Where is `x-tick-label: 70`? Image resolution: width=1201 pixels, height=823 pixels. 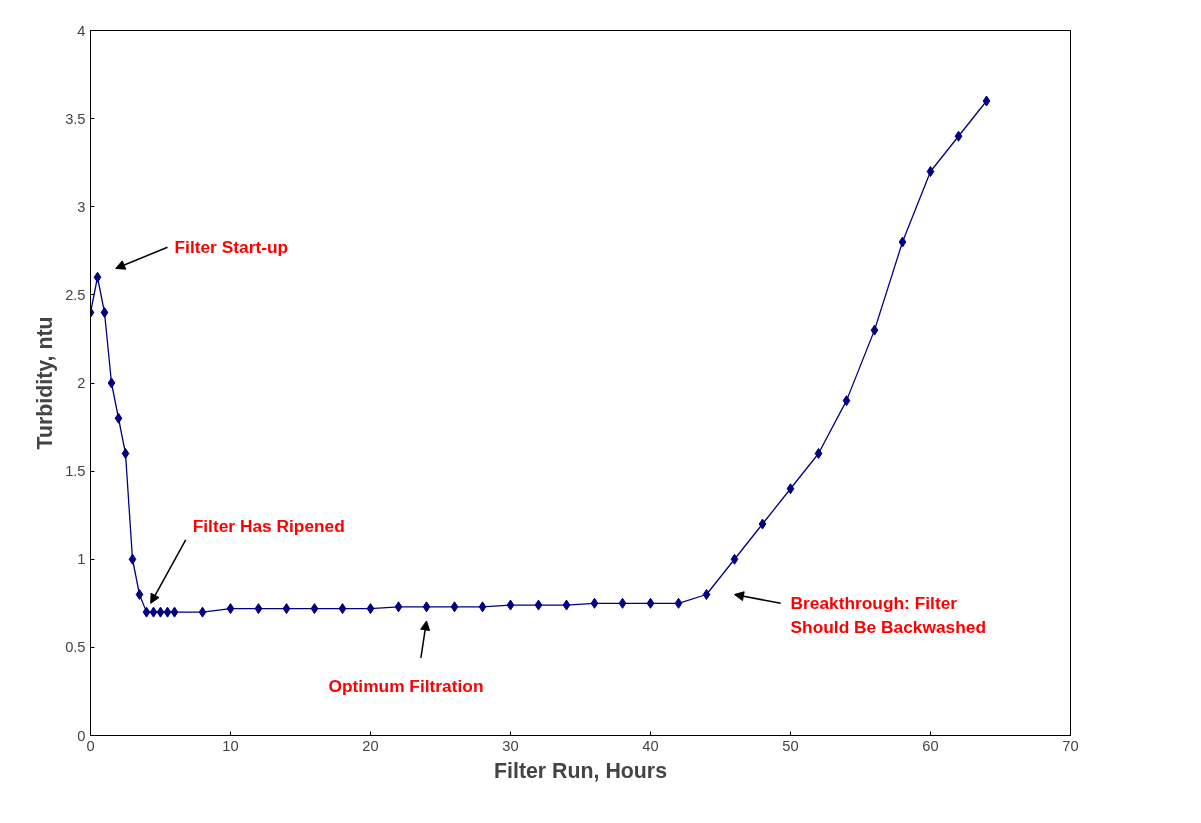 x-tick-label: 70 is located at coordinates (1070, 745).